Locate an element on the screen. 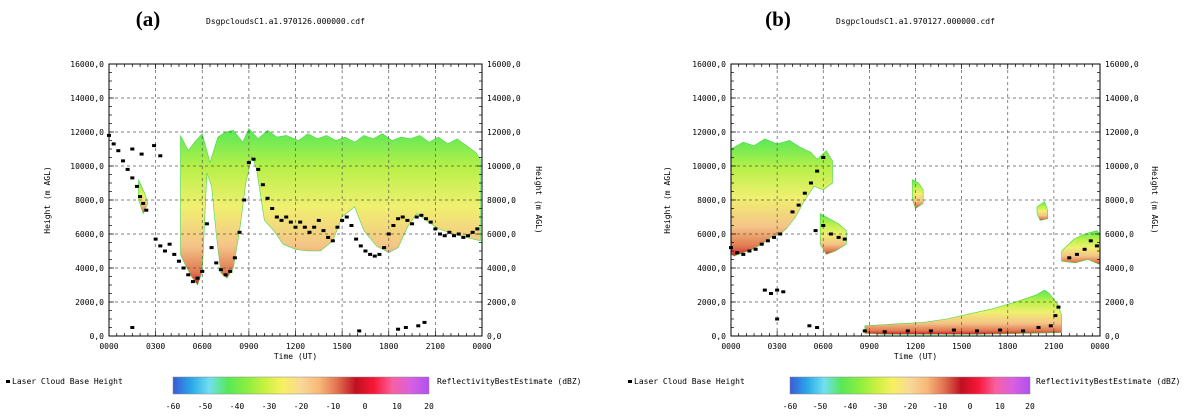 Image resolution: width=1184 pixels, height=417 pixels. panel-b-xtick-label: 0600 is located at coordinates (823, 346).